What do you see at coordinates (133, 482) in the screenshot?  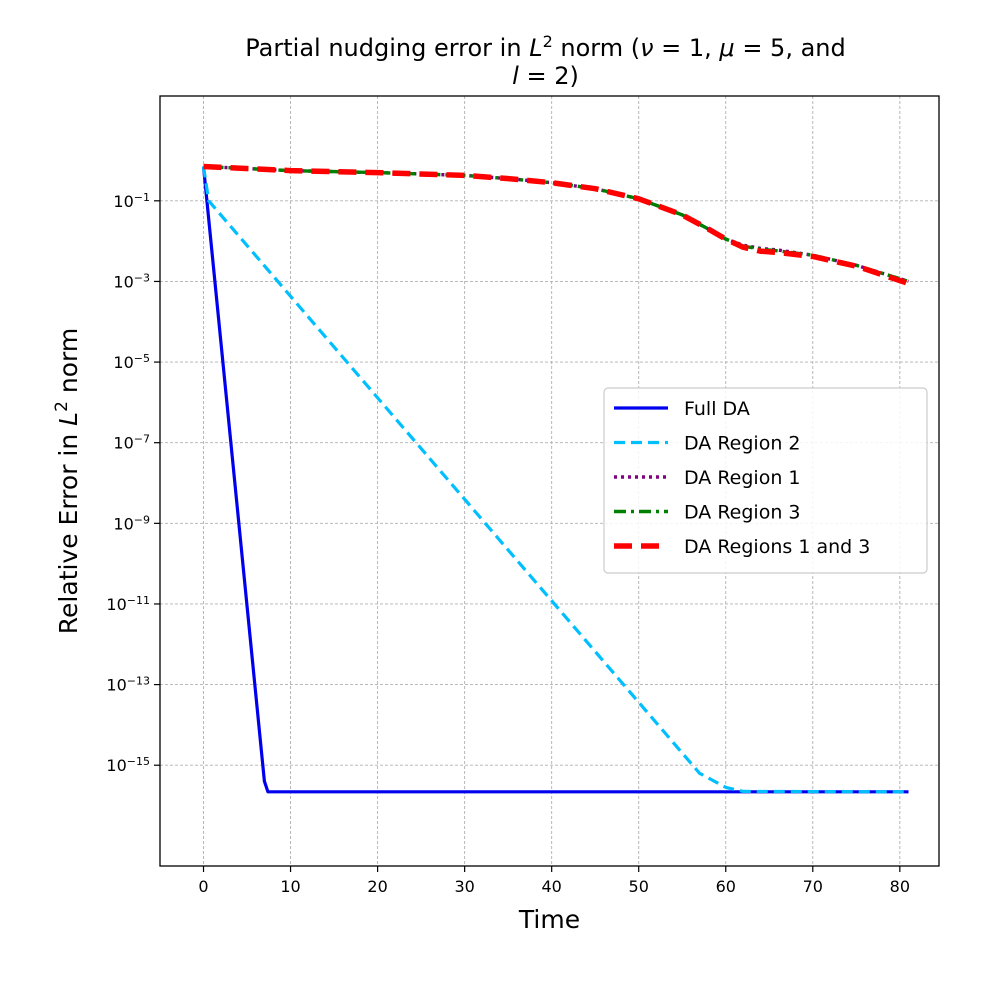 I see `y-axis-ticks: 10⁻¹ 10⁻³ 10⁻⁵ 10⁻⁷ 10⁻⁹ 10⁻¹¹ 10⁻¹³ 10⁻¹⁵` at bounding box center [133, 482].